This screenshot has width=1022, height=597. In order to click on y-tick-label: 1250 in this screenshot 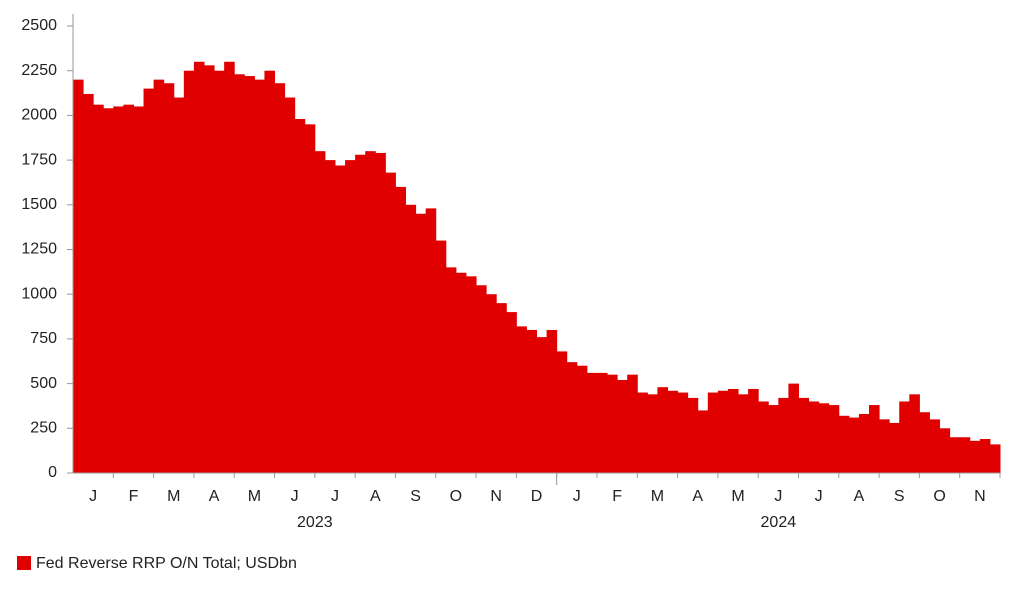, I will do `click(39, 249)`.